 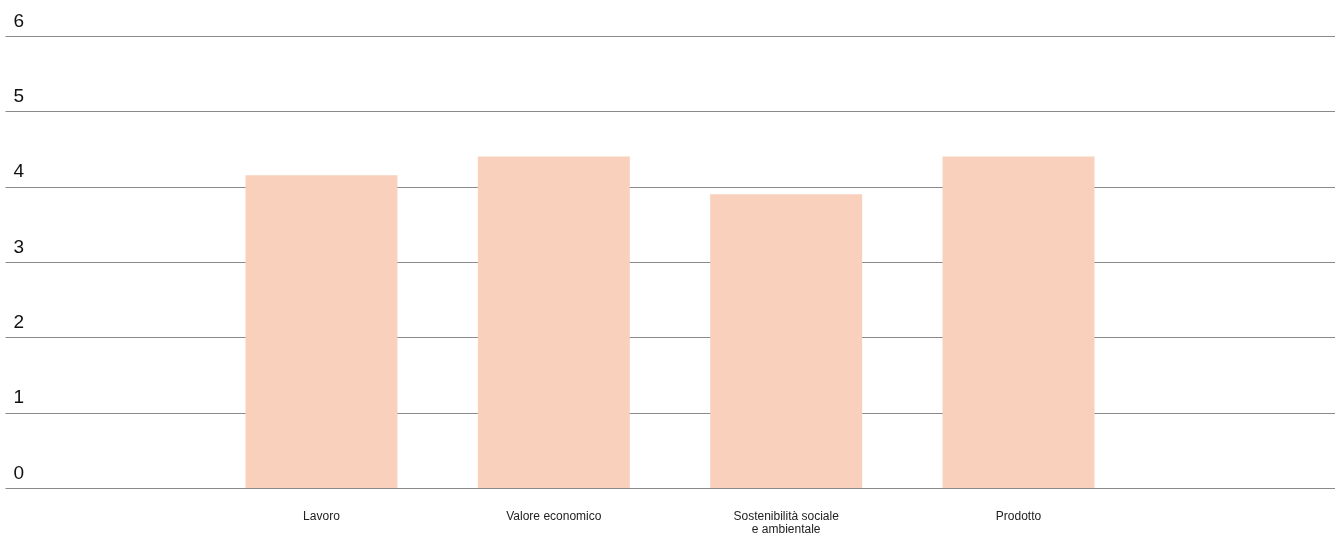 I want to click on x-tick-label: Sostenibilità sociale e ambientale, so click(x=786, y=522).